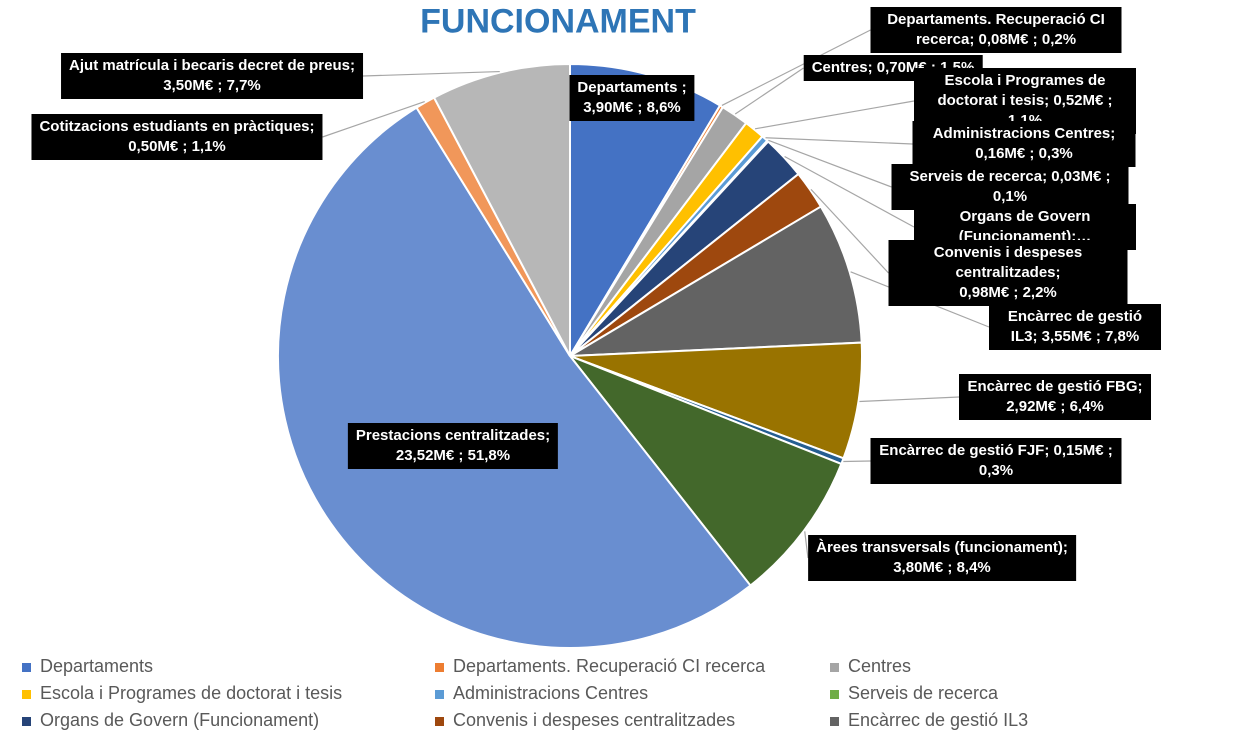 This screenshot has width=1247, height=733. I want to click on legend-label: Organs de Govern (Funcionament), so click(180, 720).